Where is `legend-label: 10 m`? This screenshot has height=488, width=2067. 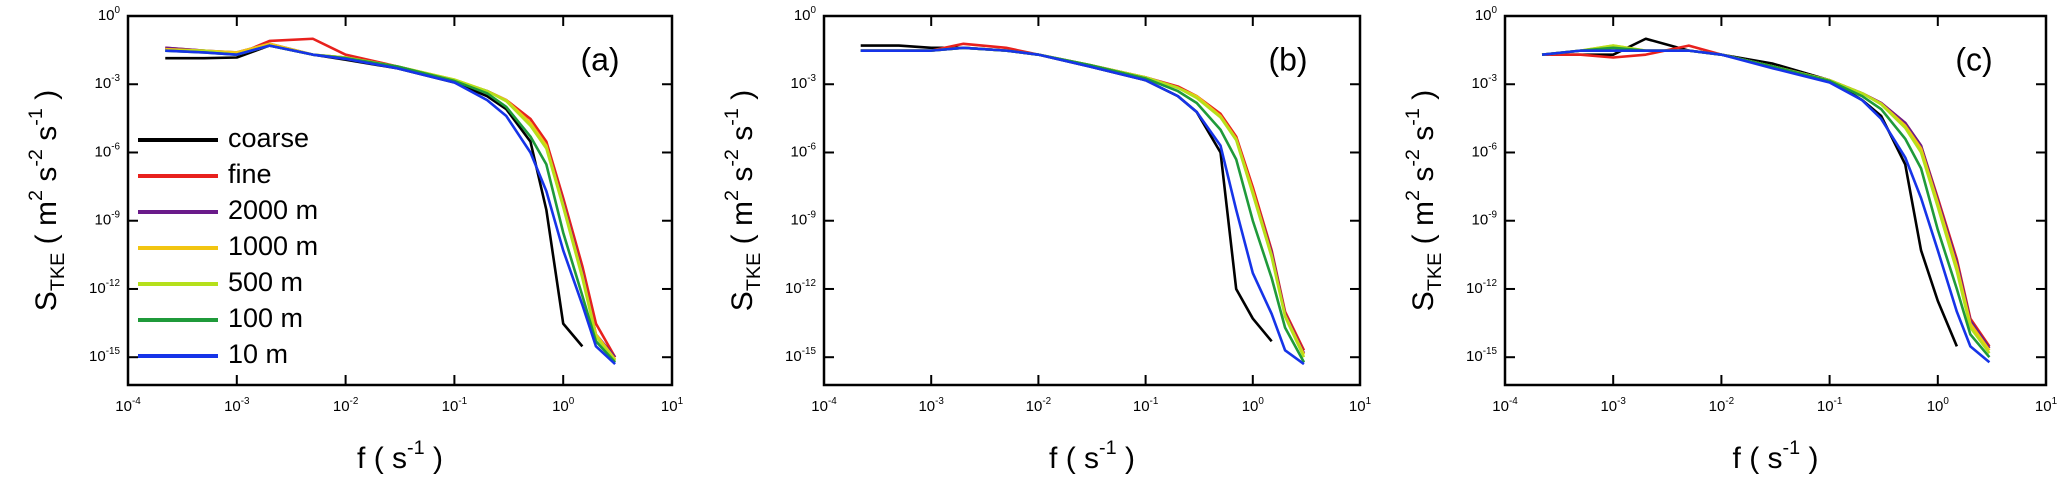
legend-label: 10 m is located at coordinates (258, 354).